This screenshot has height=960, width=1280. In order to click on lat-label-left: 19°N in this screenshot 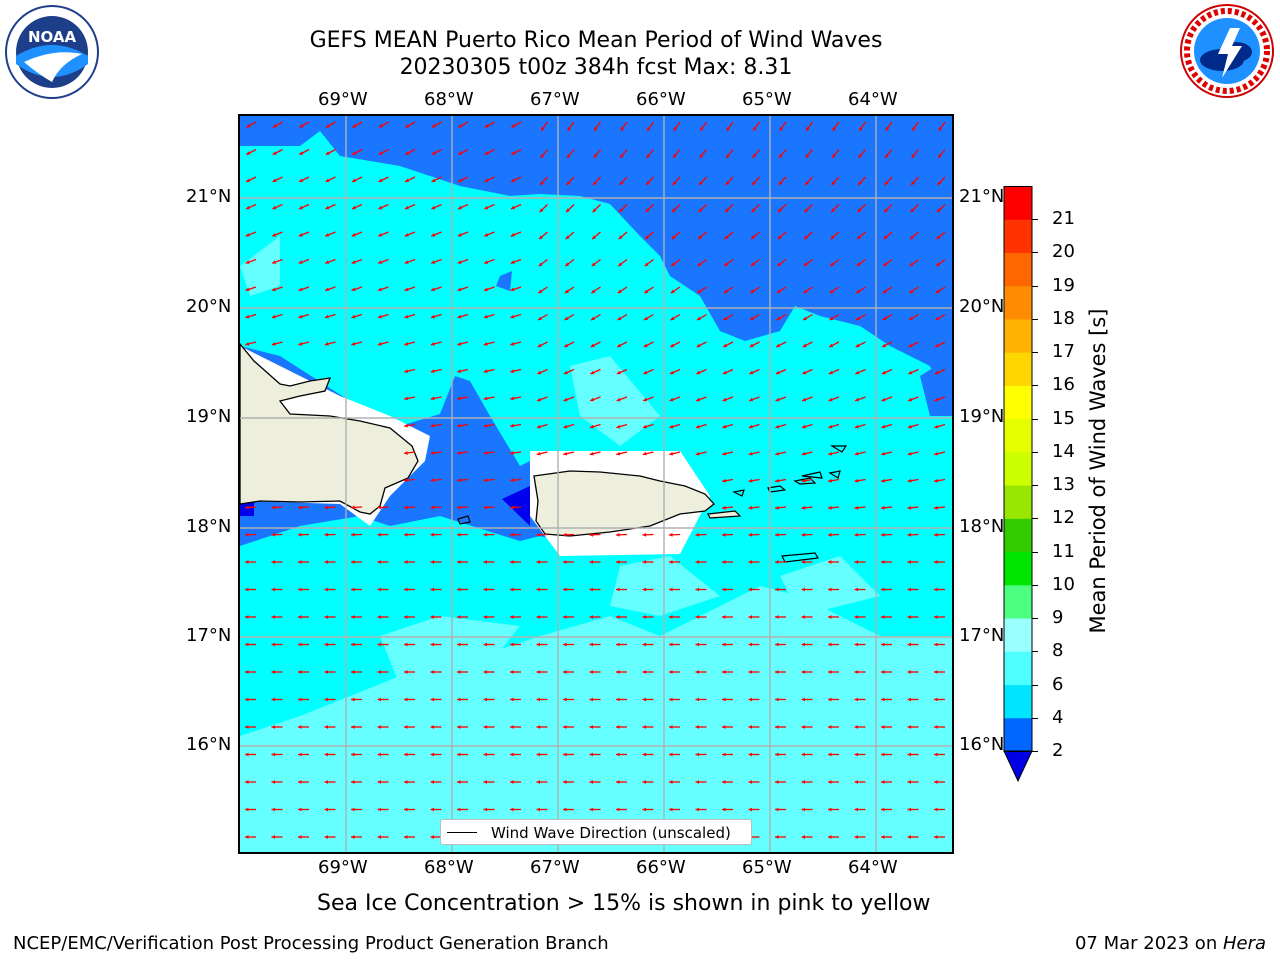, I will do `click(209, 416)`.